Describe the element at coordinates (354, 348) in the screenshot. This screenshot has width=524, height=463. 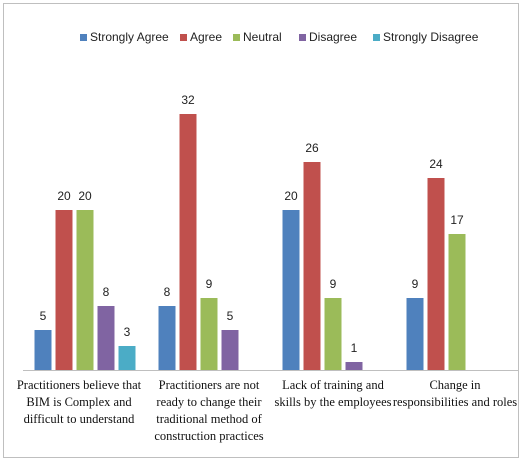
I see `data-label-2-3: 1` at that location.